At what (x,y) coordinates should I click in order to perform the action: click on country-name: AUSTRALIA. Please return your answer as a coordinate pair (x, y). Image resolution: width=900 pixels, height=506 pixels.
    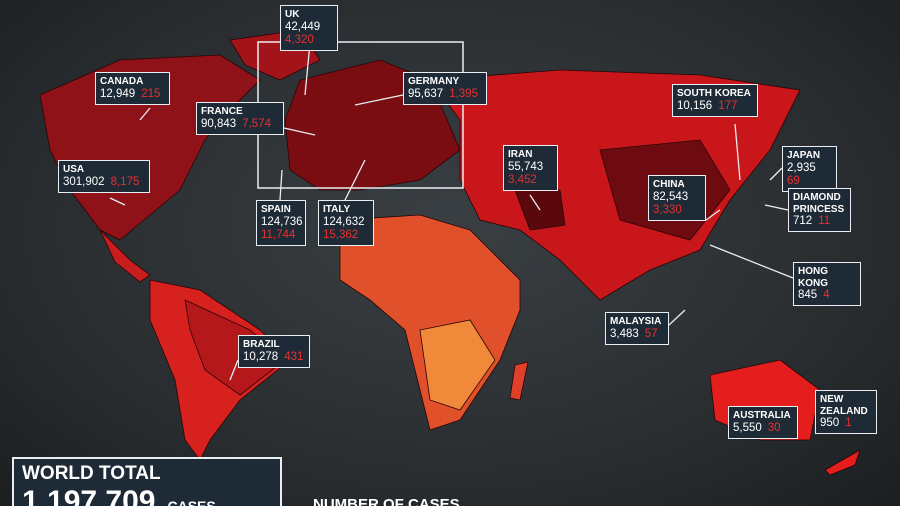
    Looking at the image, I should click on (762, 415).